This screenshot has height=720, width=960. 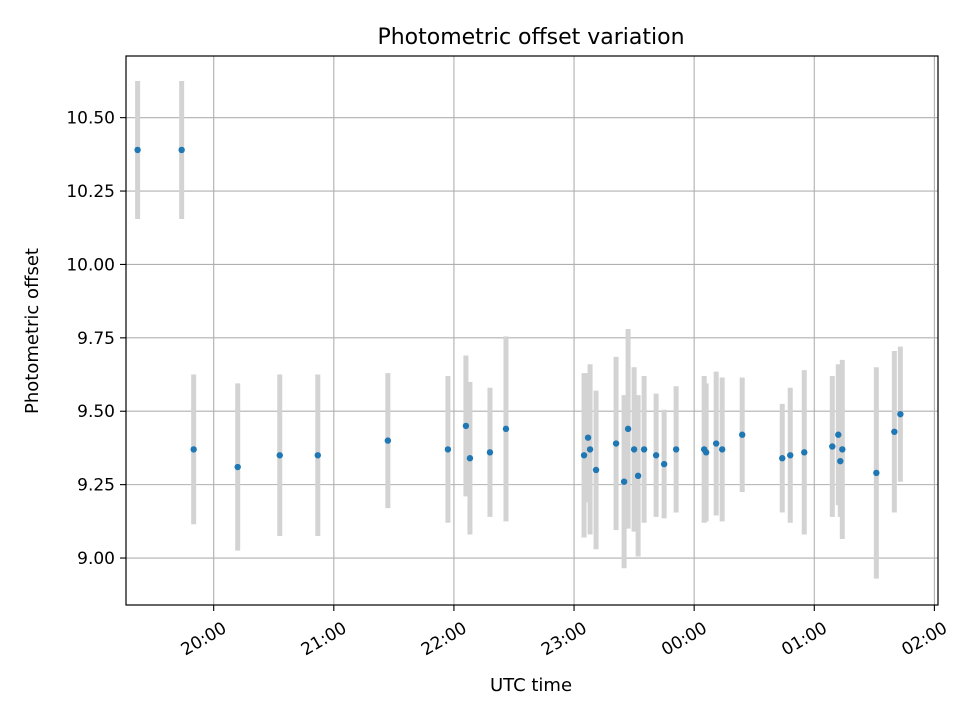 What do you see at coordinates (90, 192) in the screenshot?
I see `y-tick-label: 10.25` at bounding box center [90, 192].